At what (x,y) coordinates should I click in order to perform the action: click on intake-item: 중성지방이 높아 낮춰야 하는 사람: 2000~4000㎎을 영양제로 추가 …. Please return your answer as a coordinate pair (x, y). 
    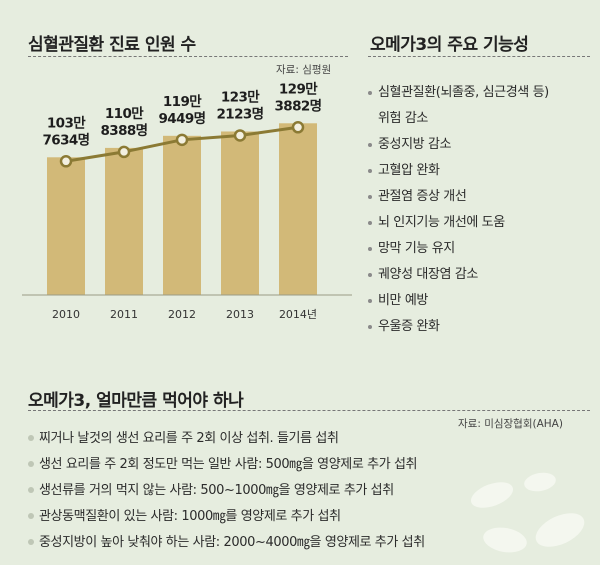
    Looking at the image, I should click on (308, 543).